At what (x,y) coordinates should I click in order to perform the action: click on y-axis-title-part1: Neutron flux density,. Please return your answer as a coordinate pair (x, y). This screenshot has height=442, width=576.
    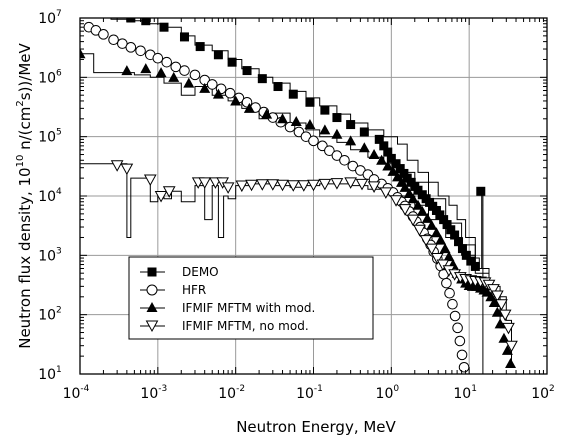
    Looking at the image, I should click on (25, 268).